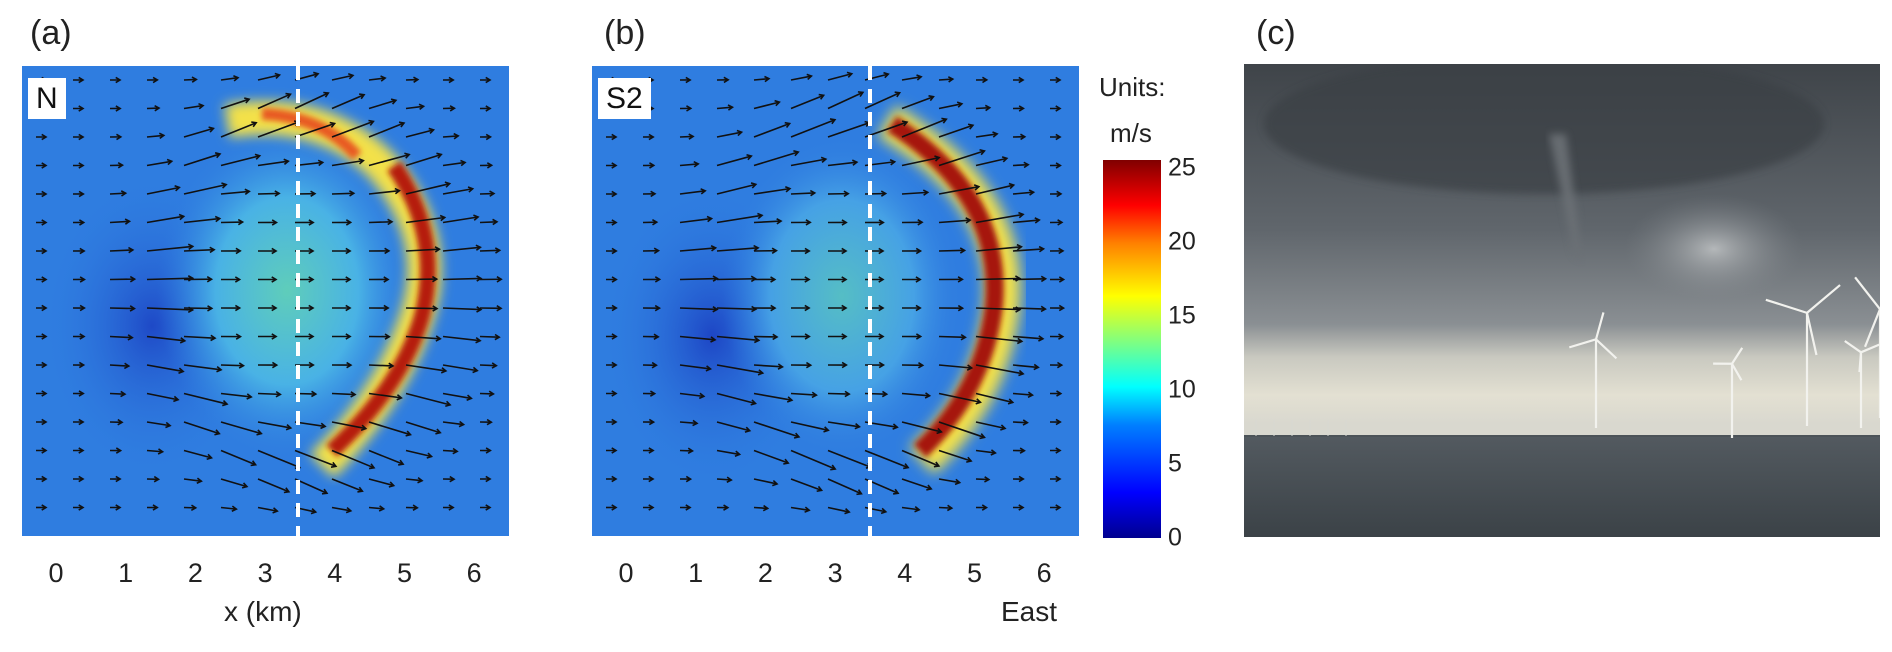 Image resolution: width=1892 pixels, height=652 pixels. Describe the element at coordinates (945, 287) in the screenshot. I see `panel-b-gust-front-core` at that location.